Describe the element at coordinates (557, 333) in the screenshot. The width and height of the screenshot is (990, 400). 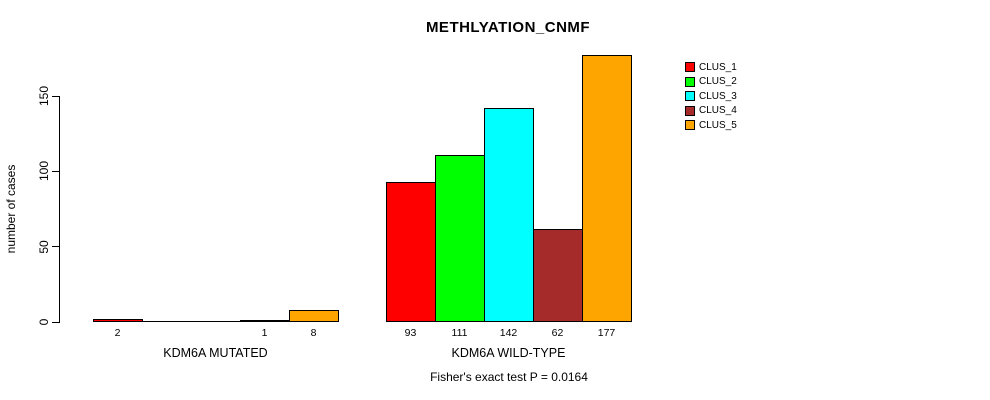
I see `bar-value-label: 62` at that location.